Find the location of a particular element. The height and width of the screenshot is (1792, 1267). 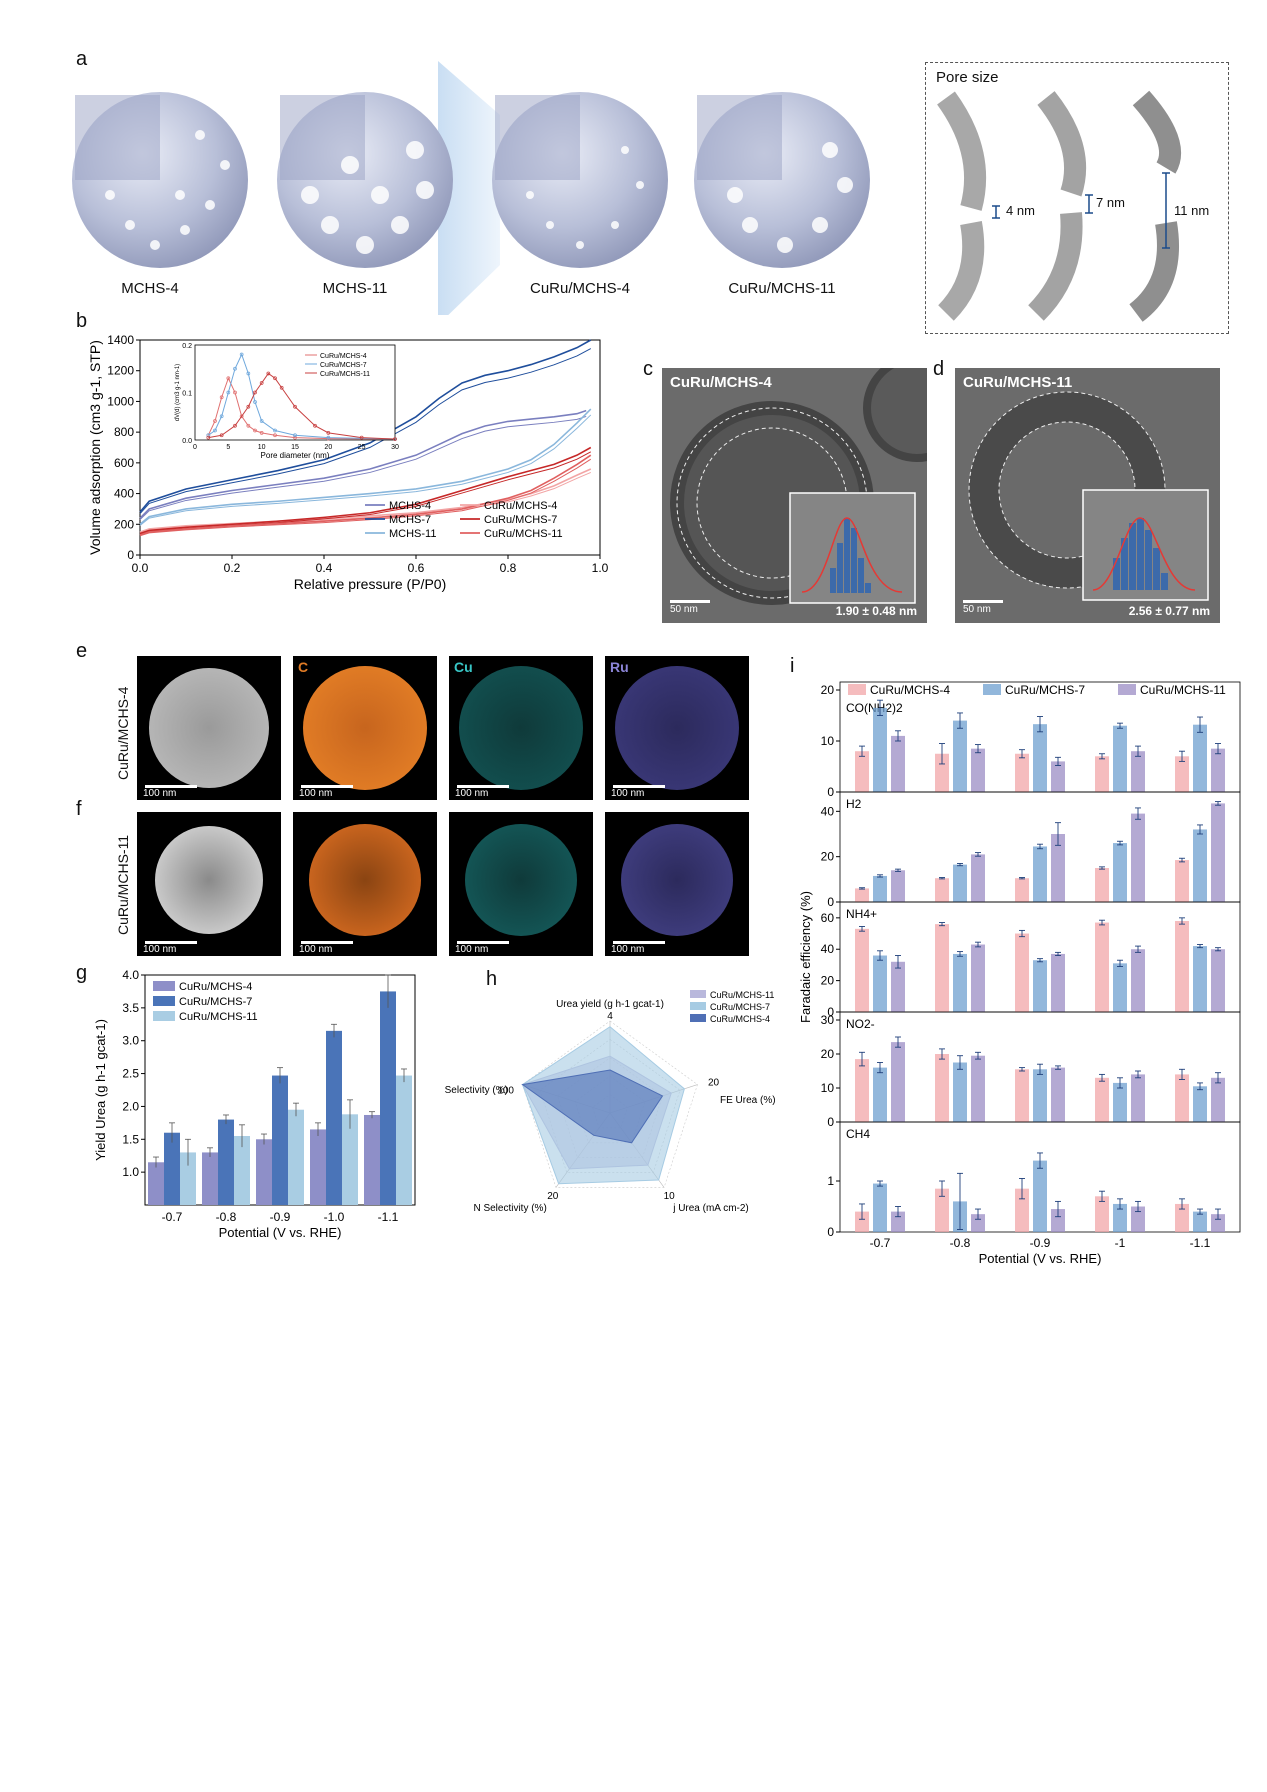

map-e-label-c: C is located at coordinates (303, 667).